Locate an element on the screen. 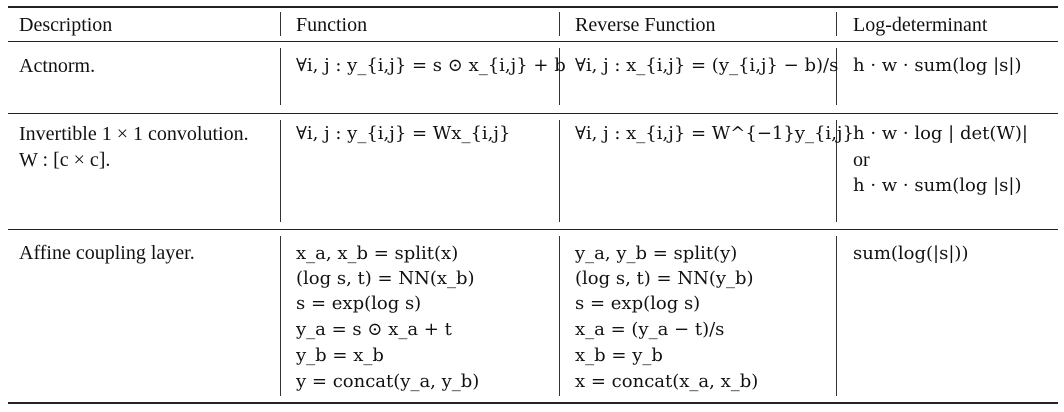 This screenshot has height=412, width=1064. row-coupling-function-line2: (log s, t) = NN(x_b) is located at coordinates (385, 278).